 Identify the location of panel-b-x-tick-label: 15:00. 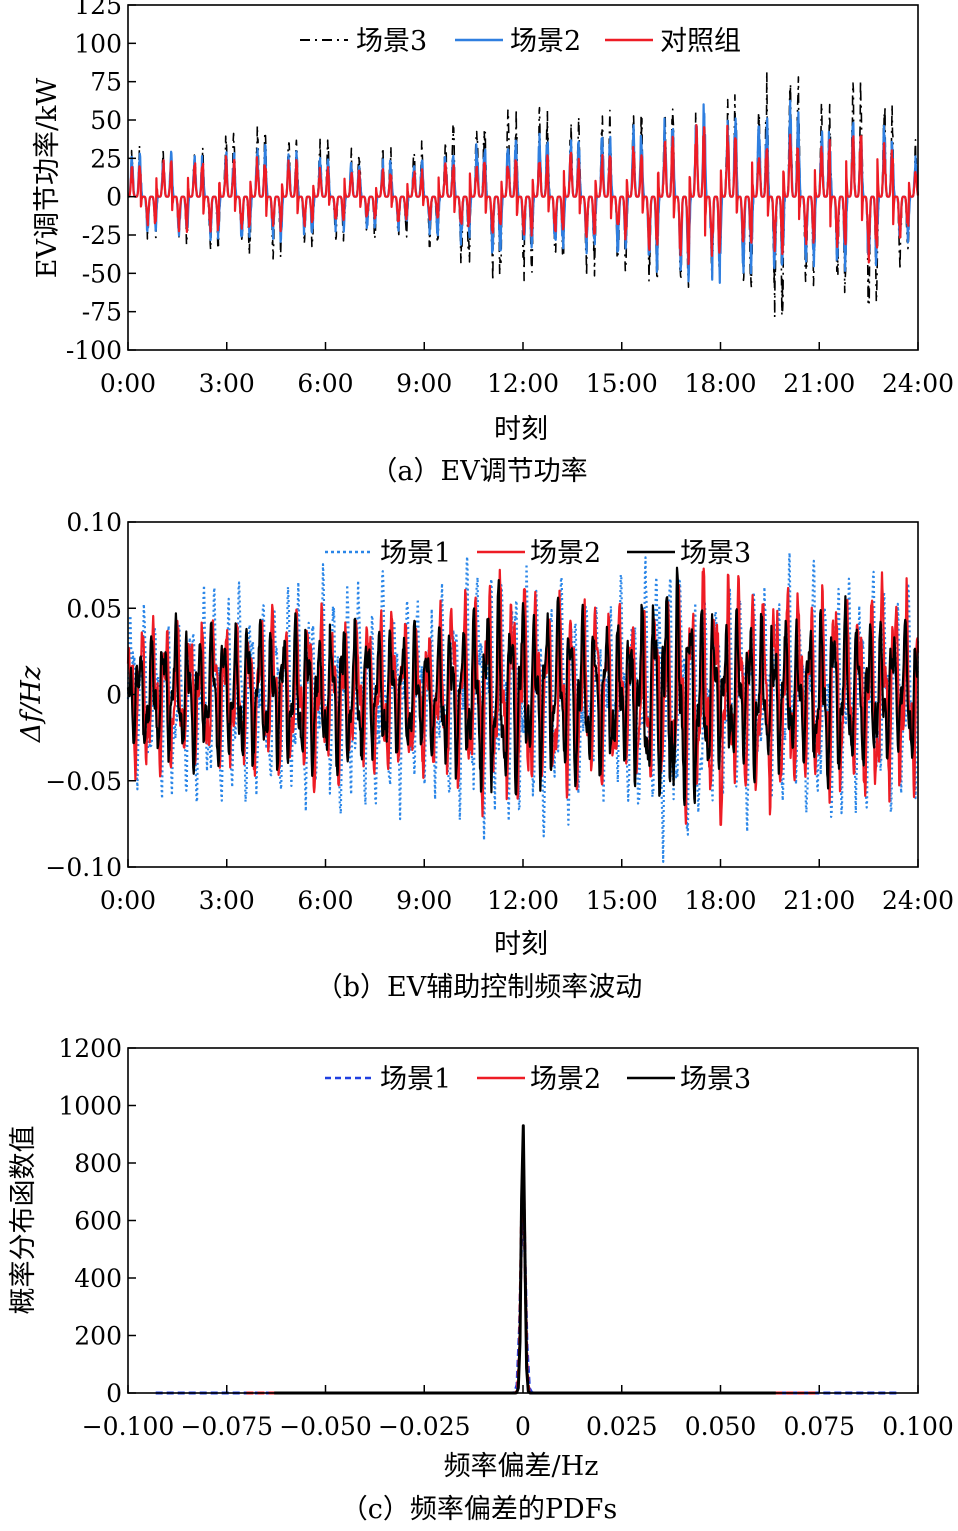
(622, 900).